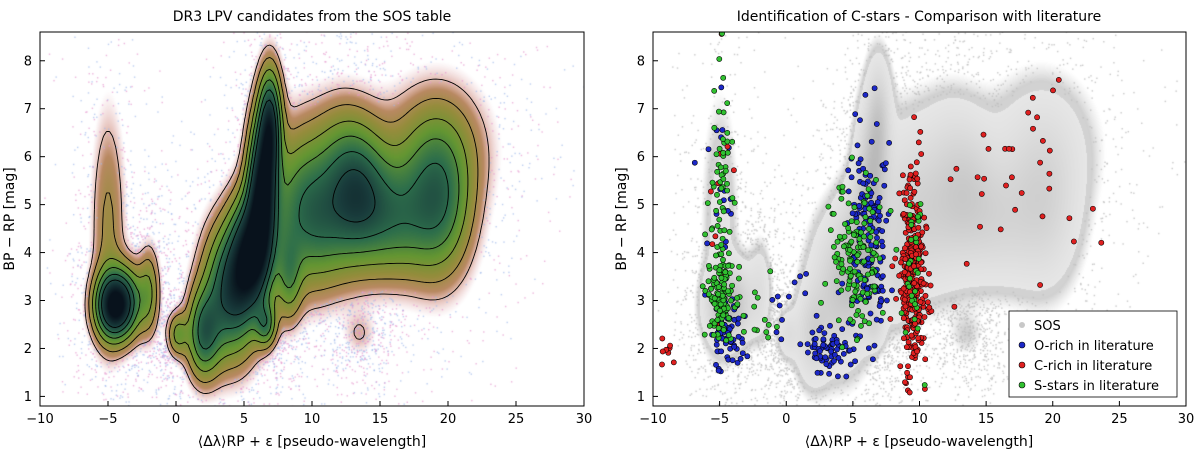 The image size is (1200, 456). What do you see at coordinates (516, 419) in the screenshot?
I see `left-x-tick-label: 25` at bounding box center [516, 419].